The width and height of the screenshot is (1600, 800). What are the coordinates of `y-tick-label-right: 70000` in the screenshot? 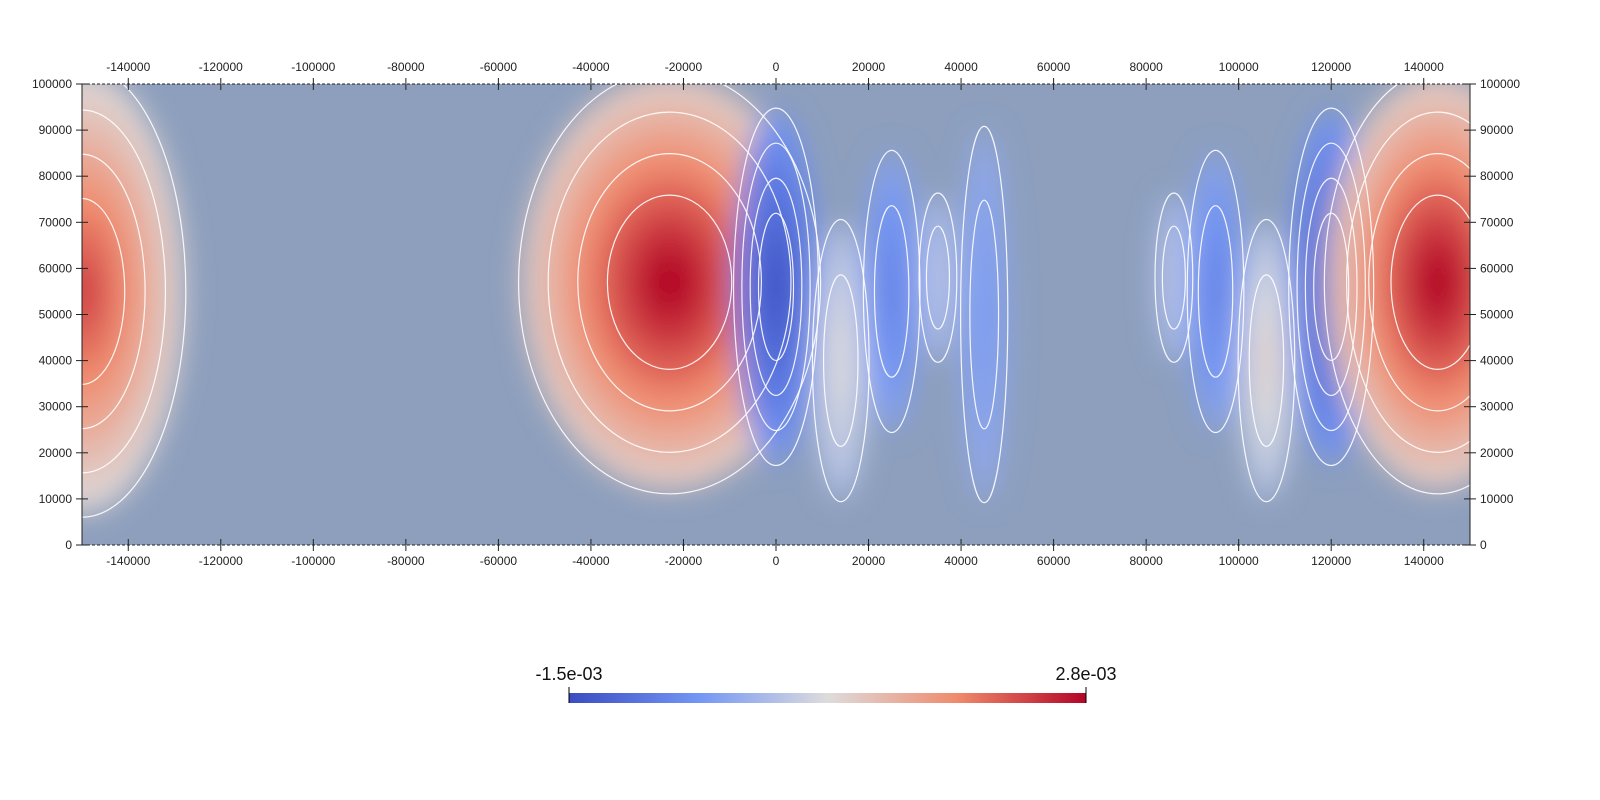 It's located at (1497, 222).